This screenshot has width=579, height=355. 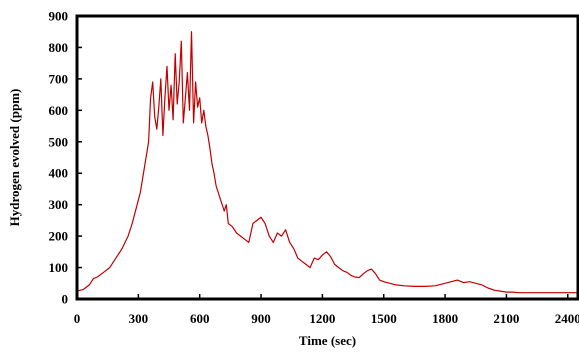 I want to click on x-tick-label: 900, so click(x=261, y=318).